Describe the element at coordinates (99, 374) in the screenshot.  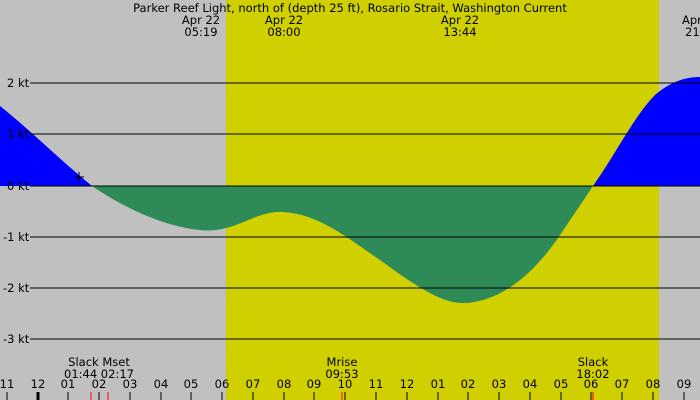
I see `footer-event-time: 01:44 02:17` at that location.